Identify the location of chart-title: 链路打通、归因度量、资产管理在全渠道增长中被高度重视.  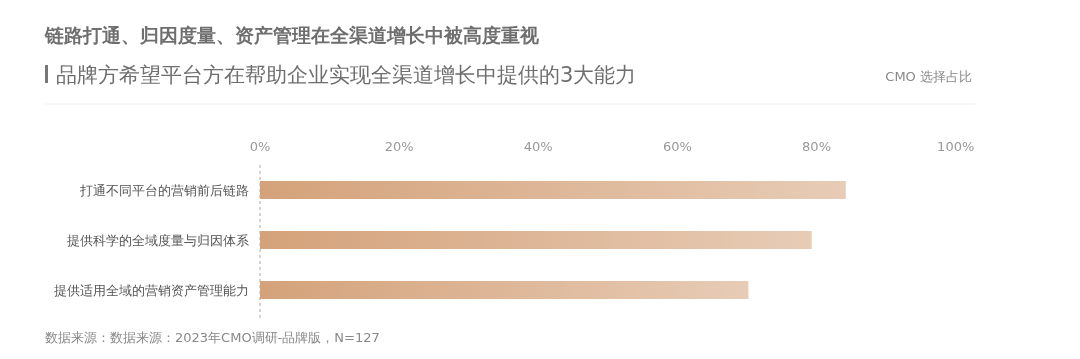
(291, 35).